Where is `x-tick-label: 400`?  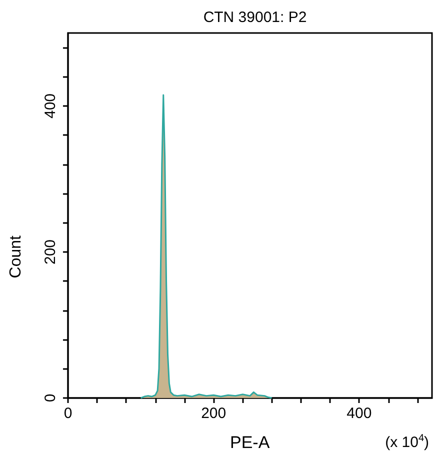 x-tick-label: 400 is located at coordinates (359, 413).